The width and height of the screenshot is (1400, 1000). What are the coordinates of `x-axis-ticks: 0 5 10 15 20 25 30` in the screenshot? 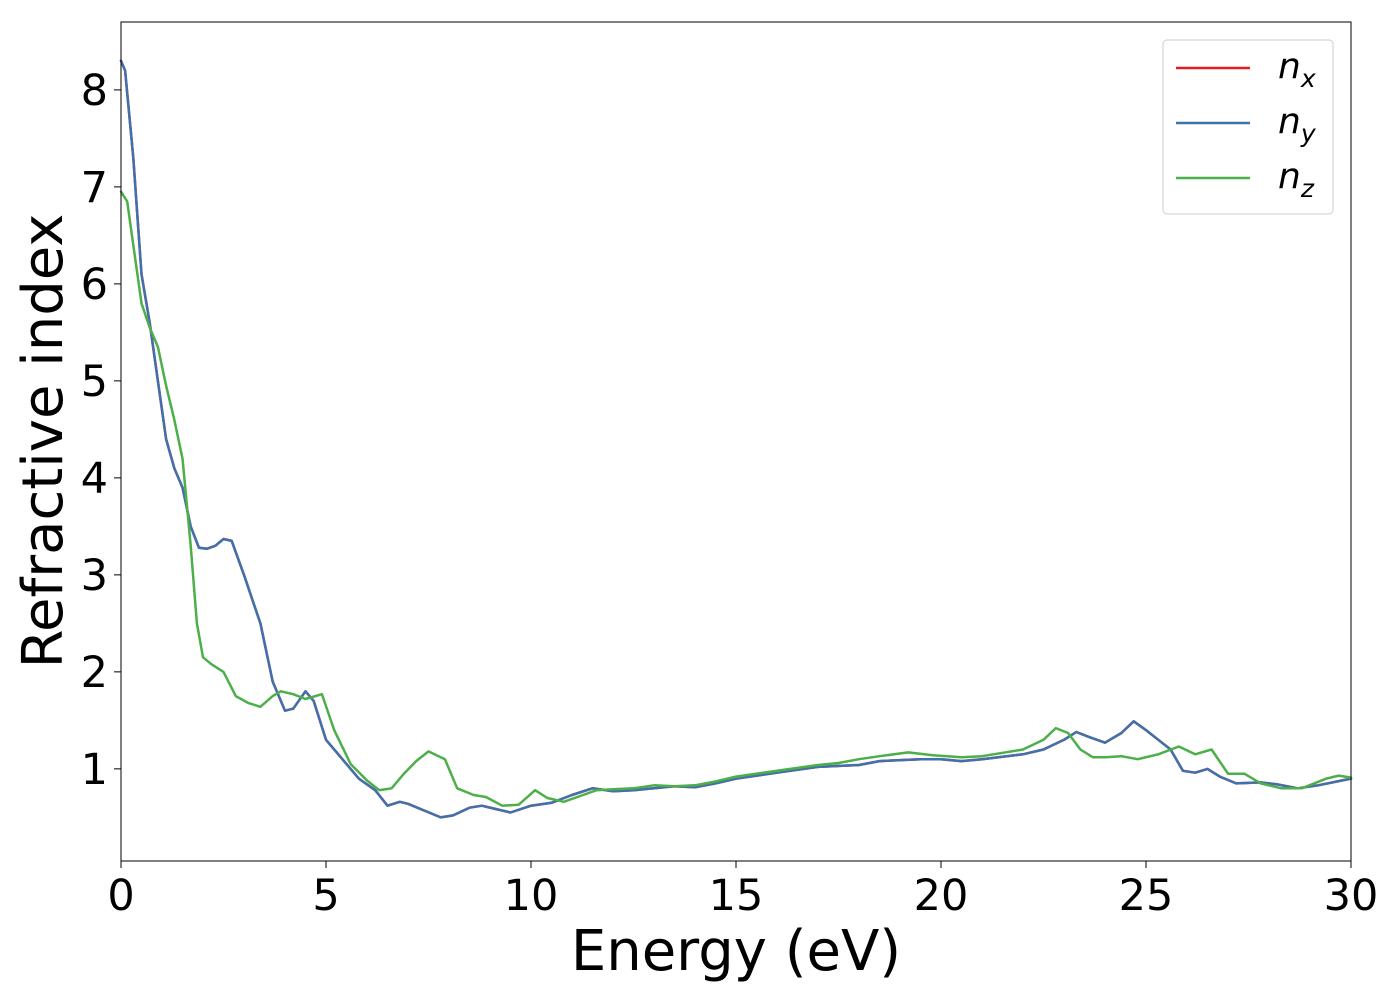 It's located at (742, 891).